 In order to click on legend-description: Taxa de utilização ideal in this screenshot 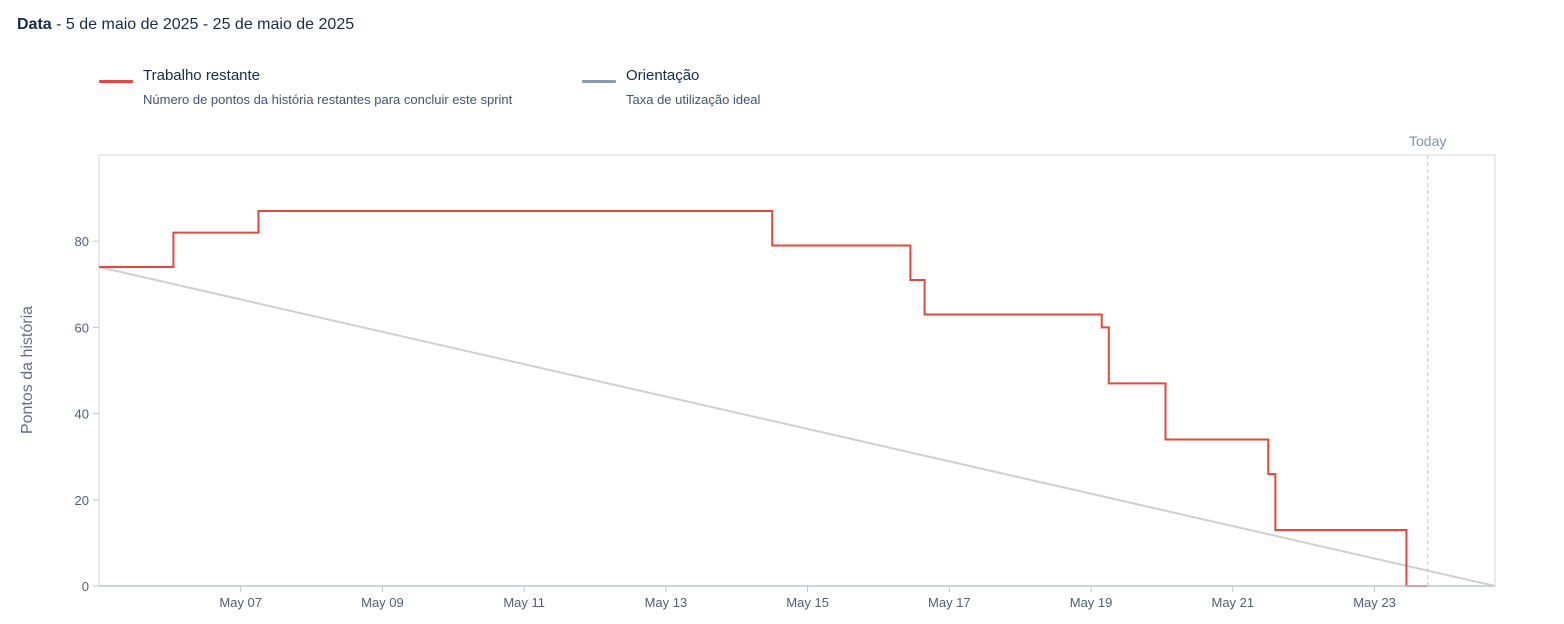, I will do `click(693, 99)`.